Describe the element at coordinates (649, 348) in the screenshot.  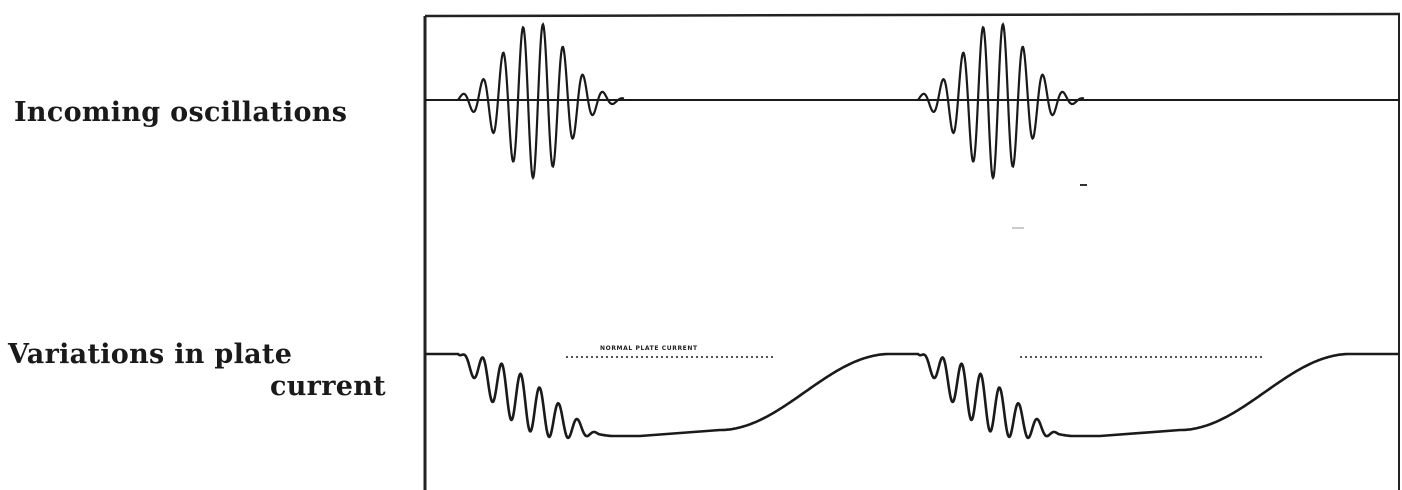
I see `normal-plate-current-label: NORMAL PLATE CURRENT` at that location.